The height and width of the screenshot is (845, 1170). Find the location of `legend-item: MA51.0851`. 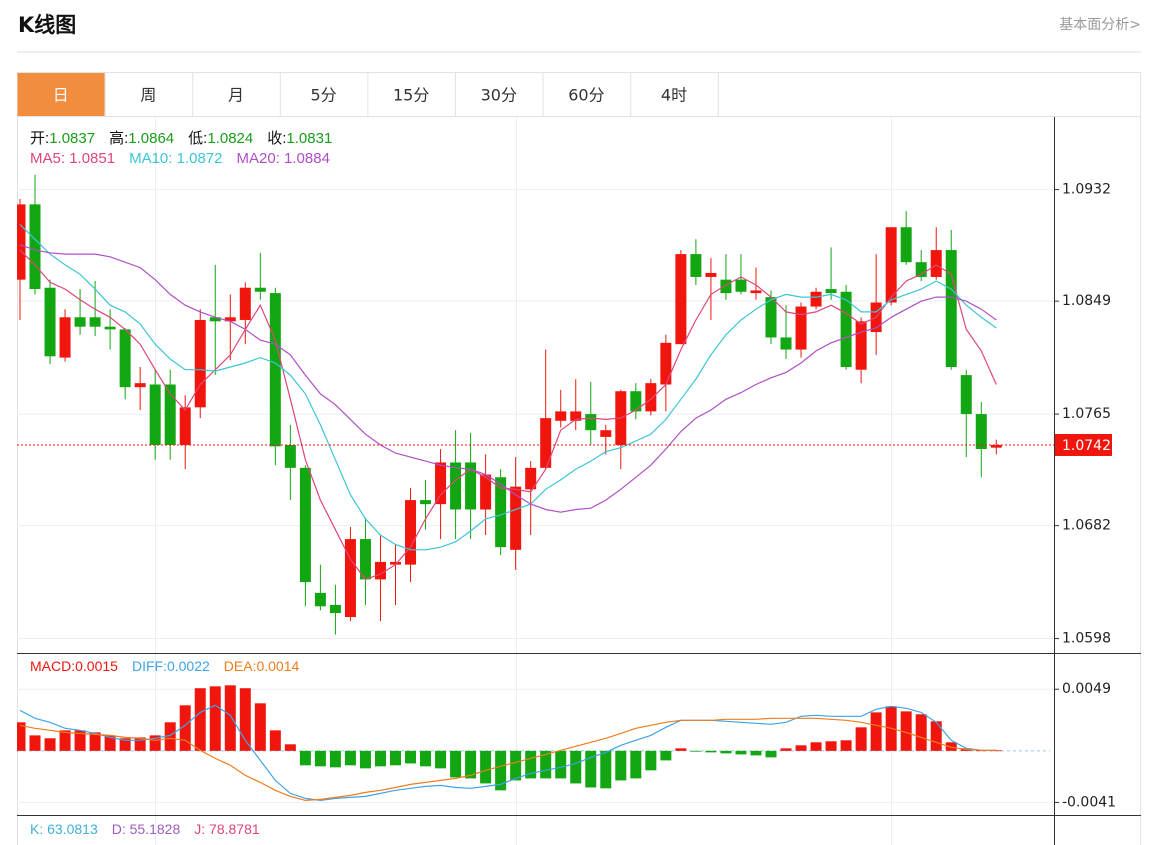

legend-item: MA51.0851 is located at coordinates (72, 158).